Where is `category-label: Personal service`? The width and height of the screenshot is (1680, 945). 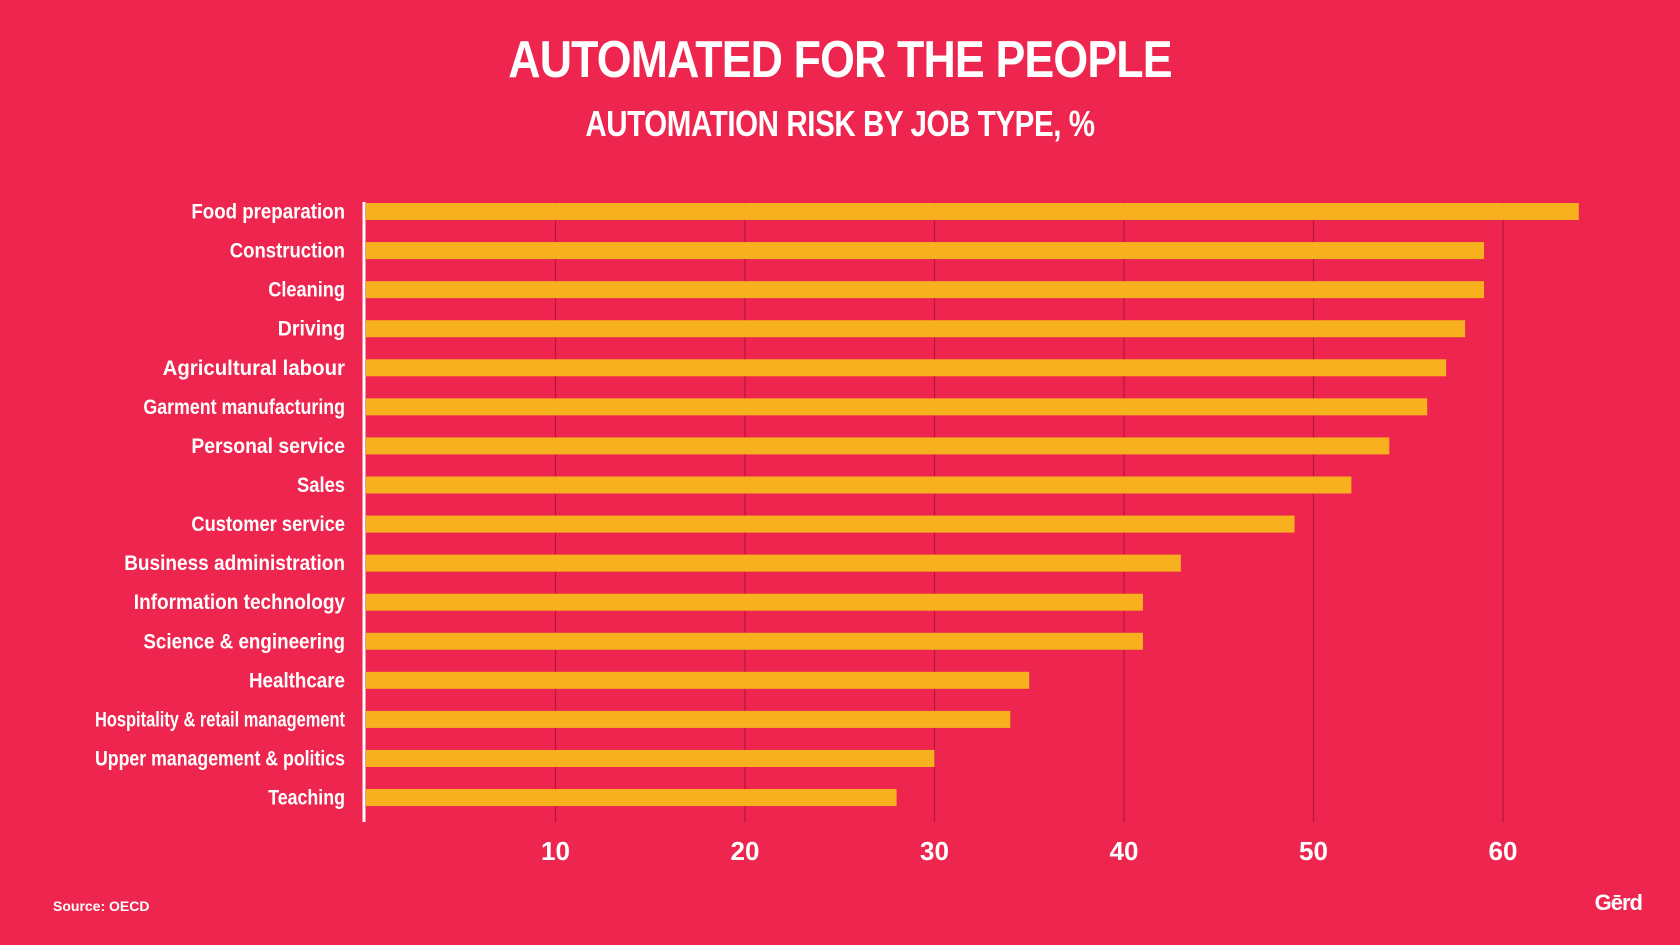 category-label: Personal service is located at coordinates (268, 446).